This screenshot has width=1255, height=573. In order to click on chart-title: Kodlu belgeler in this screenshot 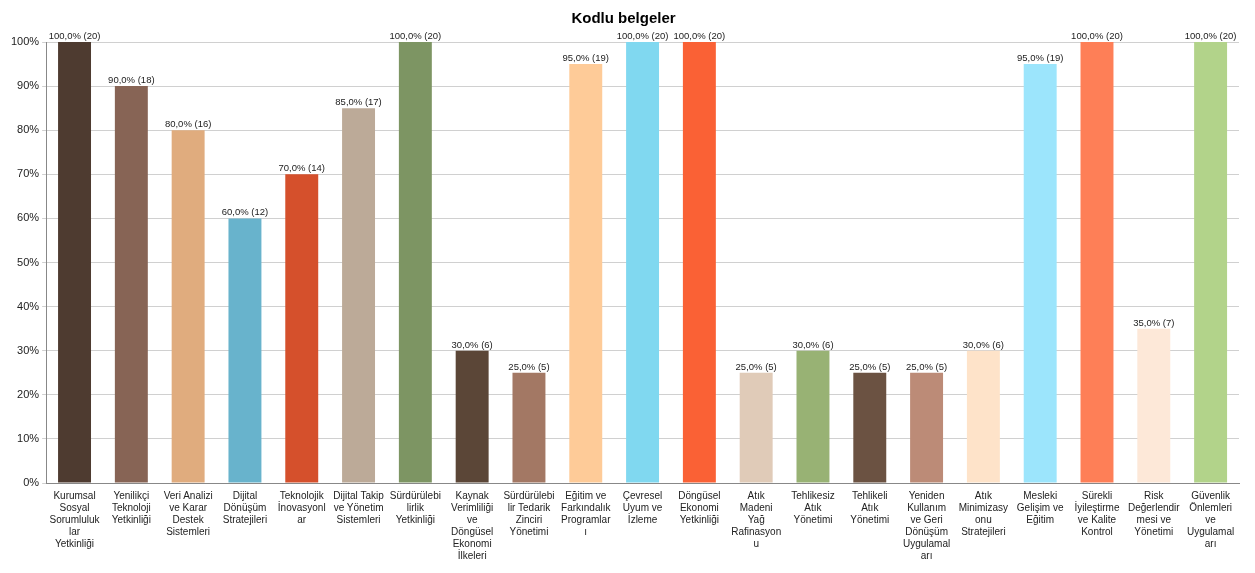, I will do `click(623, 18)`.